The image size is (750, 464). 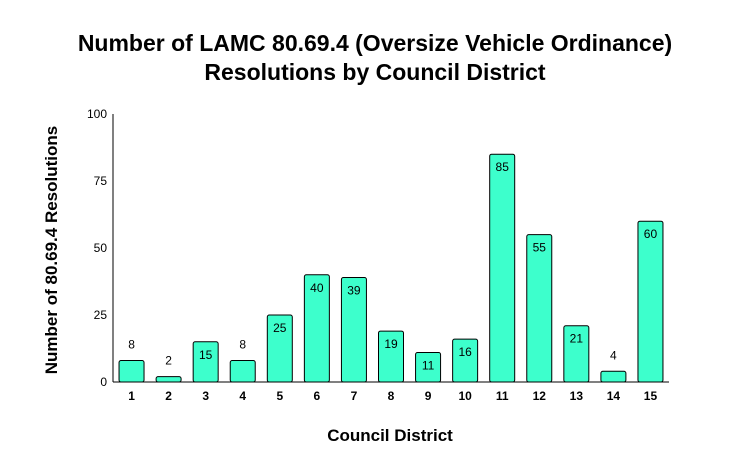 What do you see at coordinates (577, 339) in the screenshot?
I see `data-label-district-13: 21` at bounding box center [577, 339].